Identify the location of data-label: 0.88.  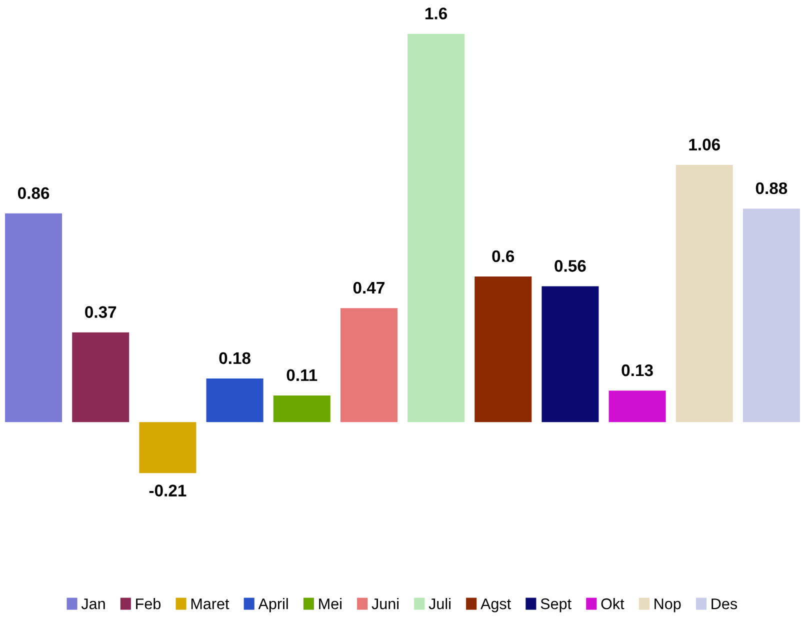
(772, 188).